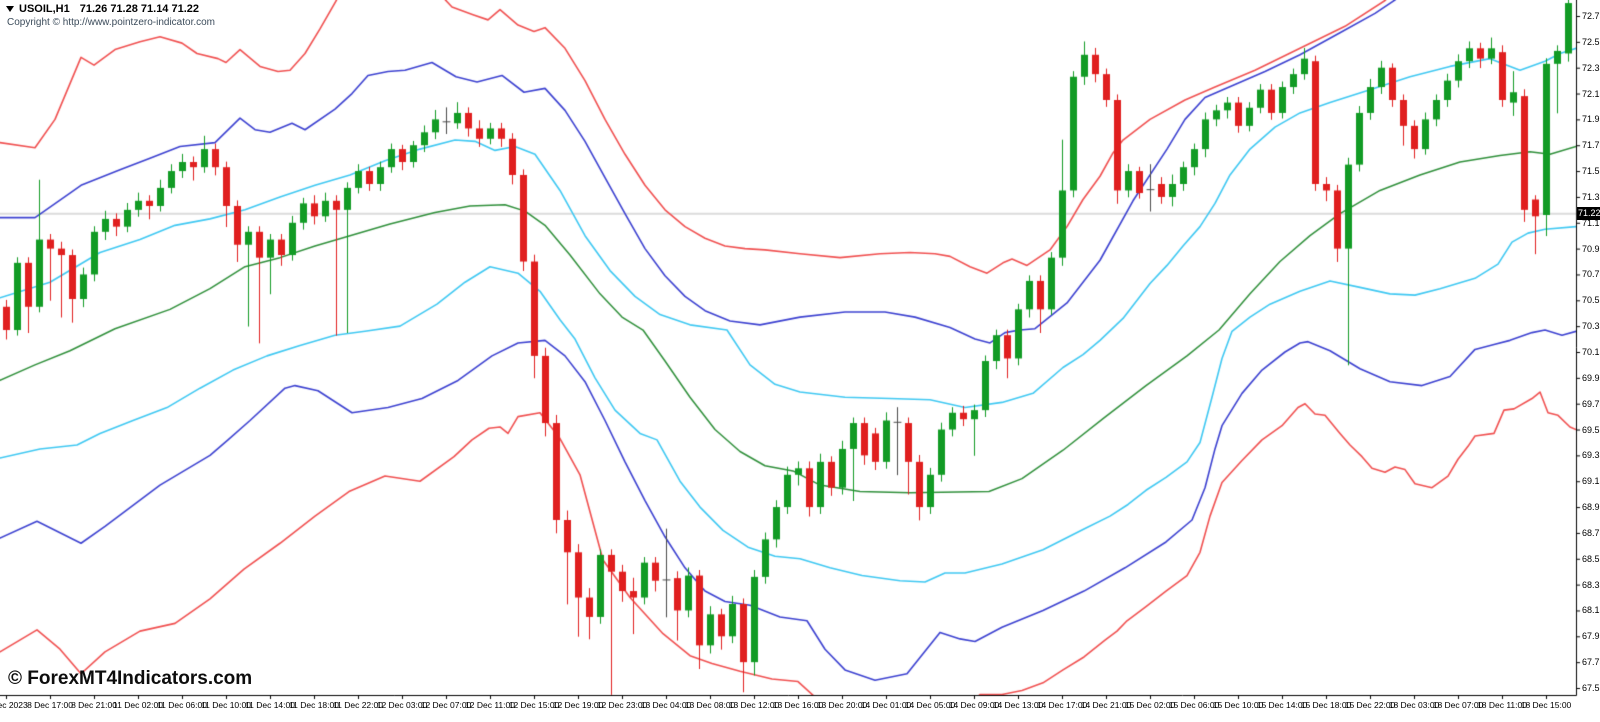 The height and width of the screenshot is (722, 1600). Describe the element at coordinates (1591, 119) in the screenshot. I see `price-tick-label: 71.95` at that location.